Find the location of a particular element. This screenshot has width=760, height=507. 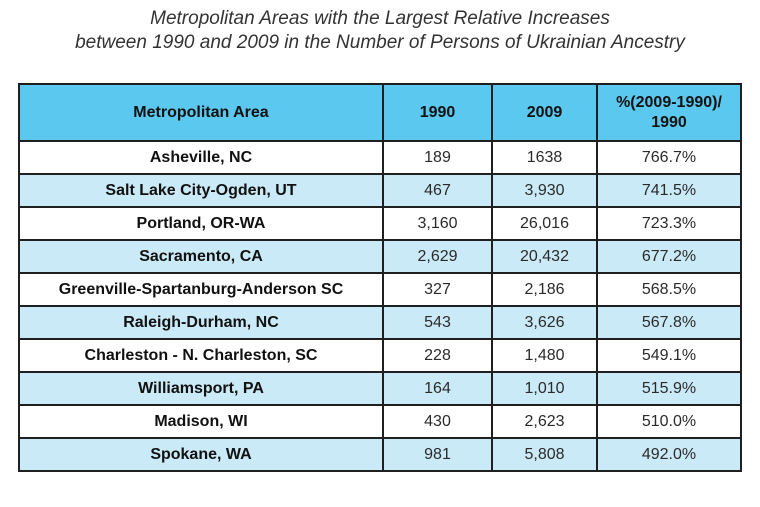

header-metropolitan-area: Metropolitan Area is located at coordinates (201, 112).